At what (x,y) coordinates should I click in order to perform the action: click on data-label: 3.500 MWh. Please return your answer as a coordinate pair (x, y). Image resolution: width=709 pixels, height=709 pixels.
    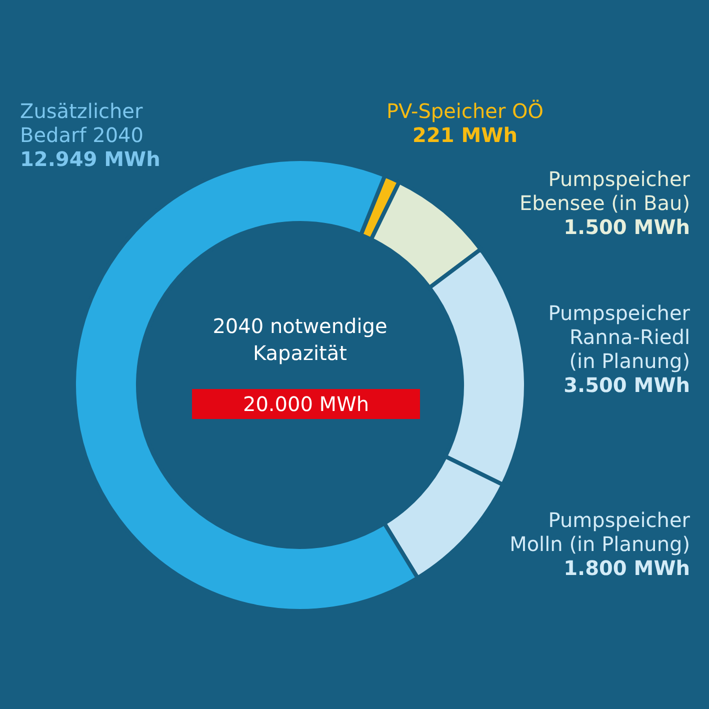
    Looking at the image, I should click on (627, 385).